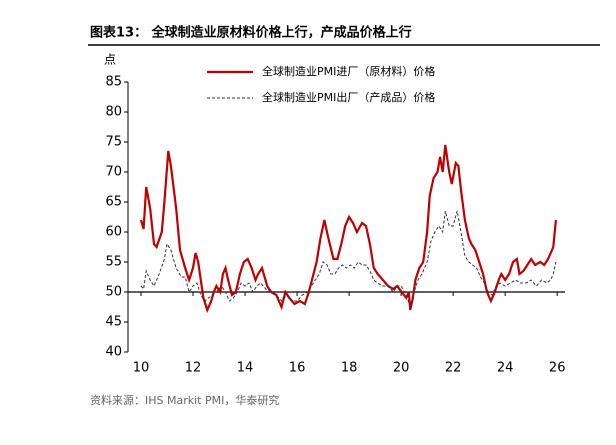  What do you see at coordinates (297, 368) in the screenshot?
I see `x-tick-label: 16` at bounding box center [297, 368].